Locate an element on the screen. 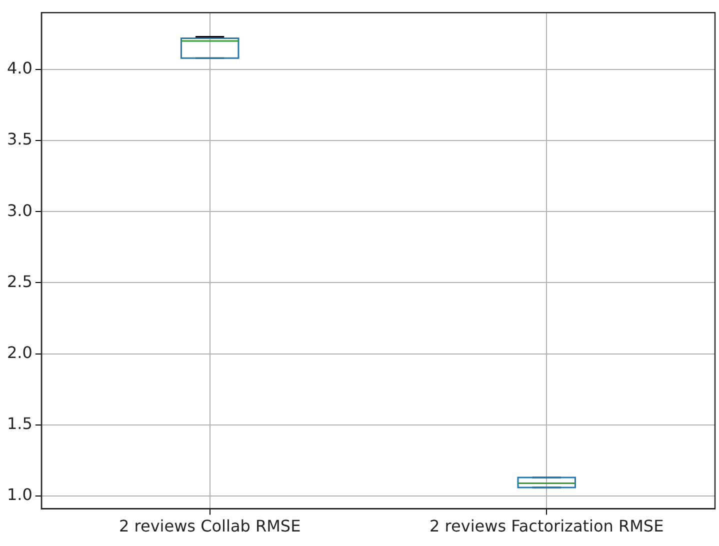 The image size is (719, 546). y-tick-label: 2.0 is located at coordinates (19, 352).